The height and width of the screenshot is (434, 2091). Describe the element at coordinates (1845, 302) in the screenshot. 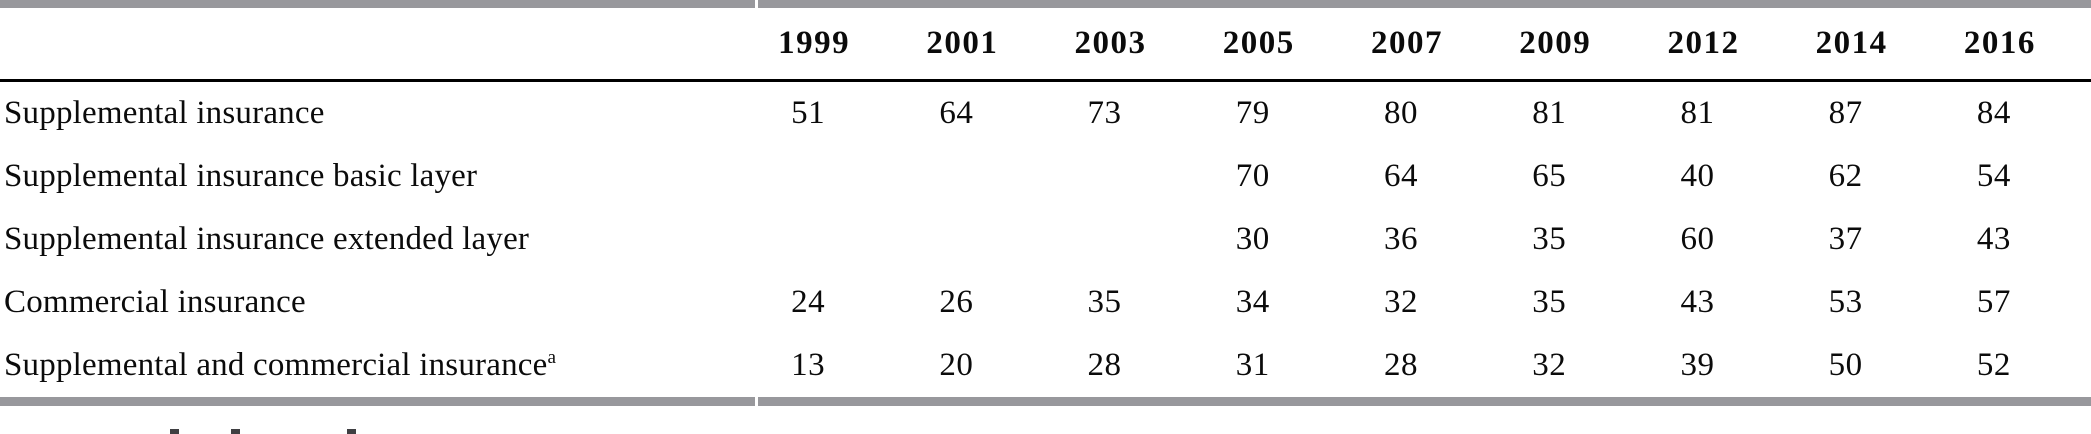

I see `cell-value: 53` at that location.